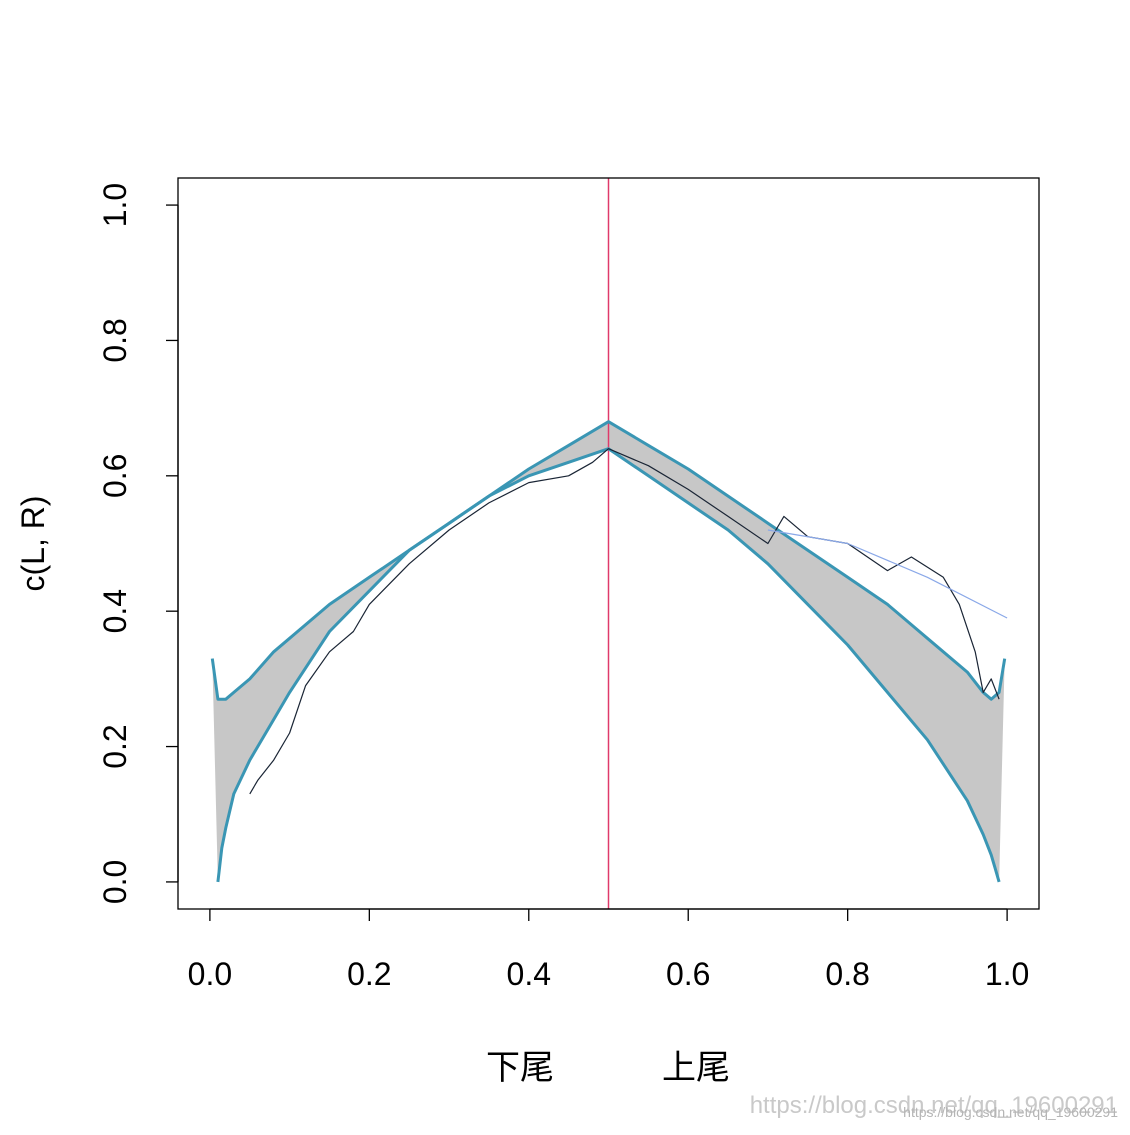 This screenshot has height=1135, width=1130. What do you see at coordinates (115, 611) in the screenshot?
I see `y-tick-label: 0.4` at bounding box center [115, 611].